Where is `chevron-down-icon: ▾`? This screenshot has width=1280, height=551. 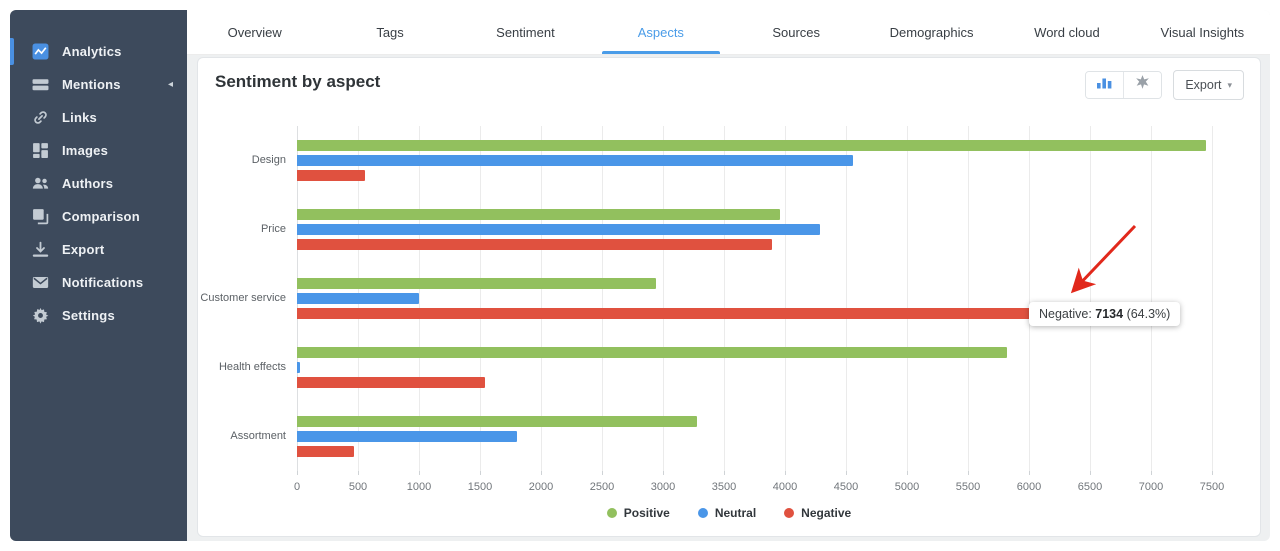 chevron-down-icon: ▾ is located at coordinates (1229, 84).